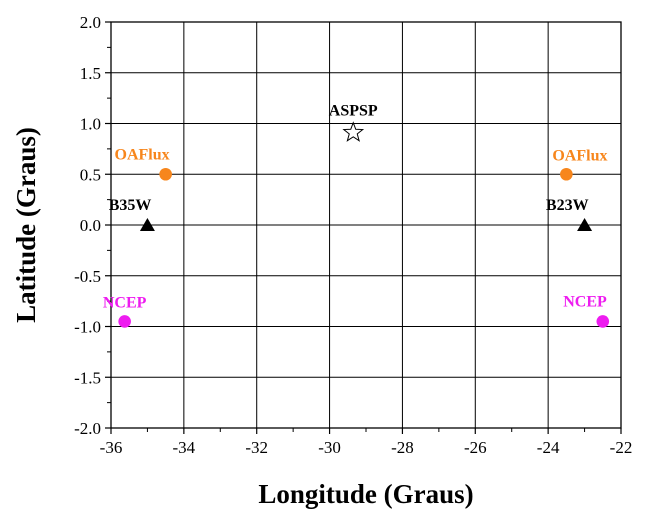  Describe the element at coordinates (585, 224) in the screenshot. I see `b23w-point` at that location.